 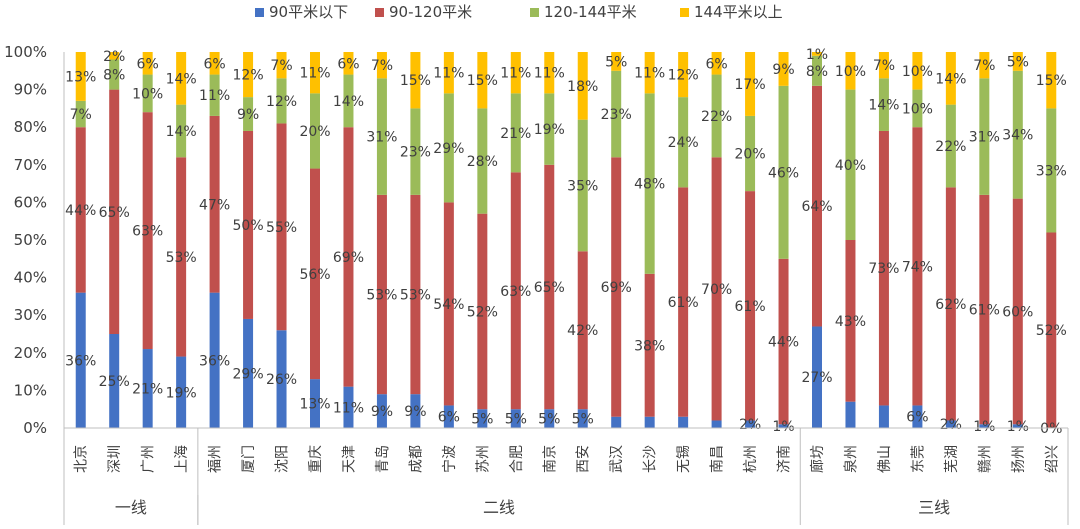 I want to click on data-label: 52%, so click(x=1051, y=331).